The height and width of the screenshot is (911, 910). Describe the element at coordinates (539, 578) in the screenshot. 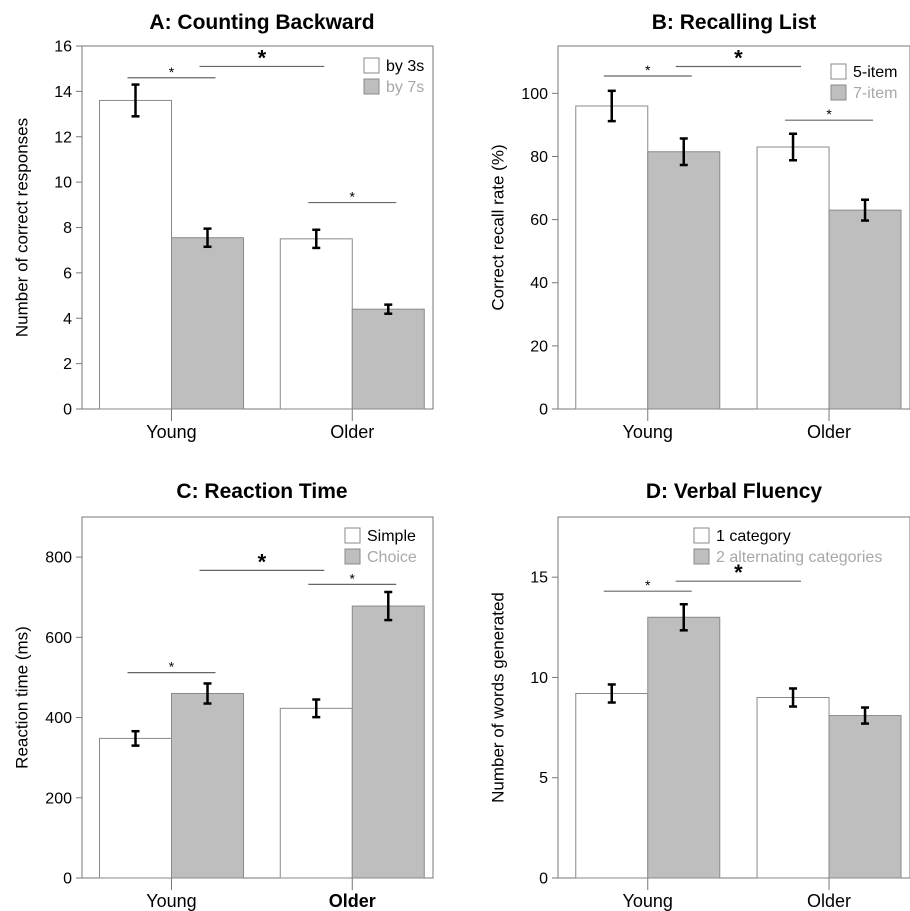

I see `panel-d-y-tick-label: 15` at that location.